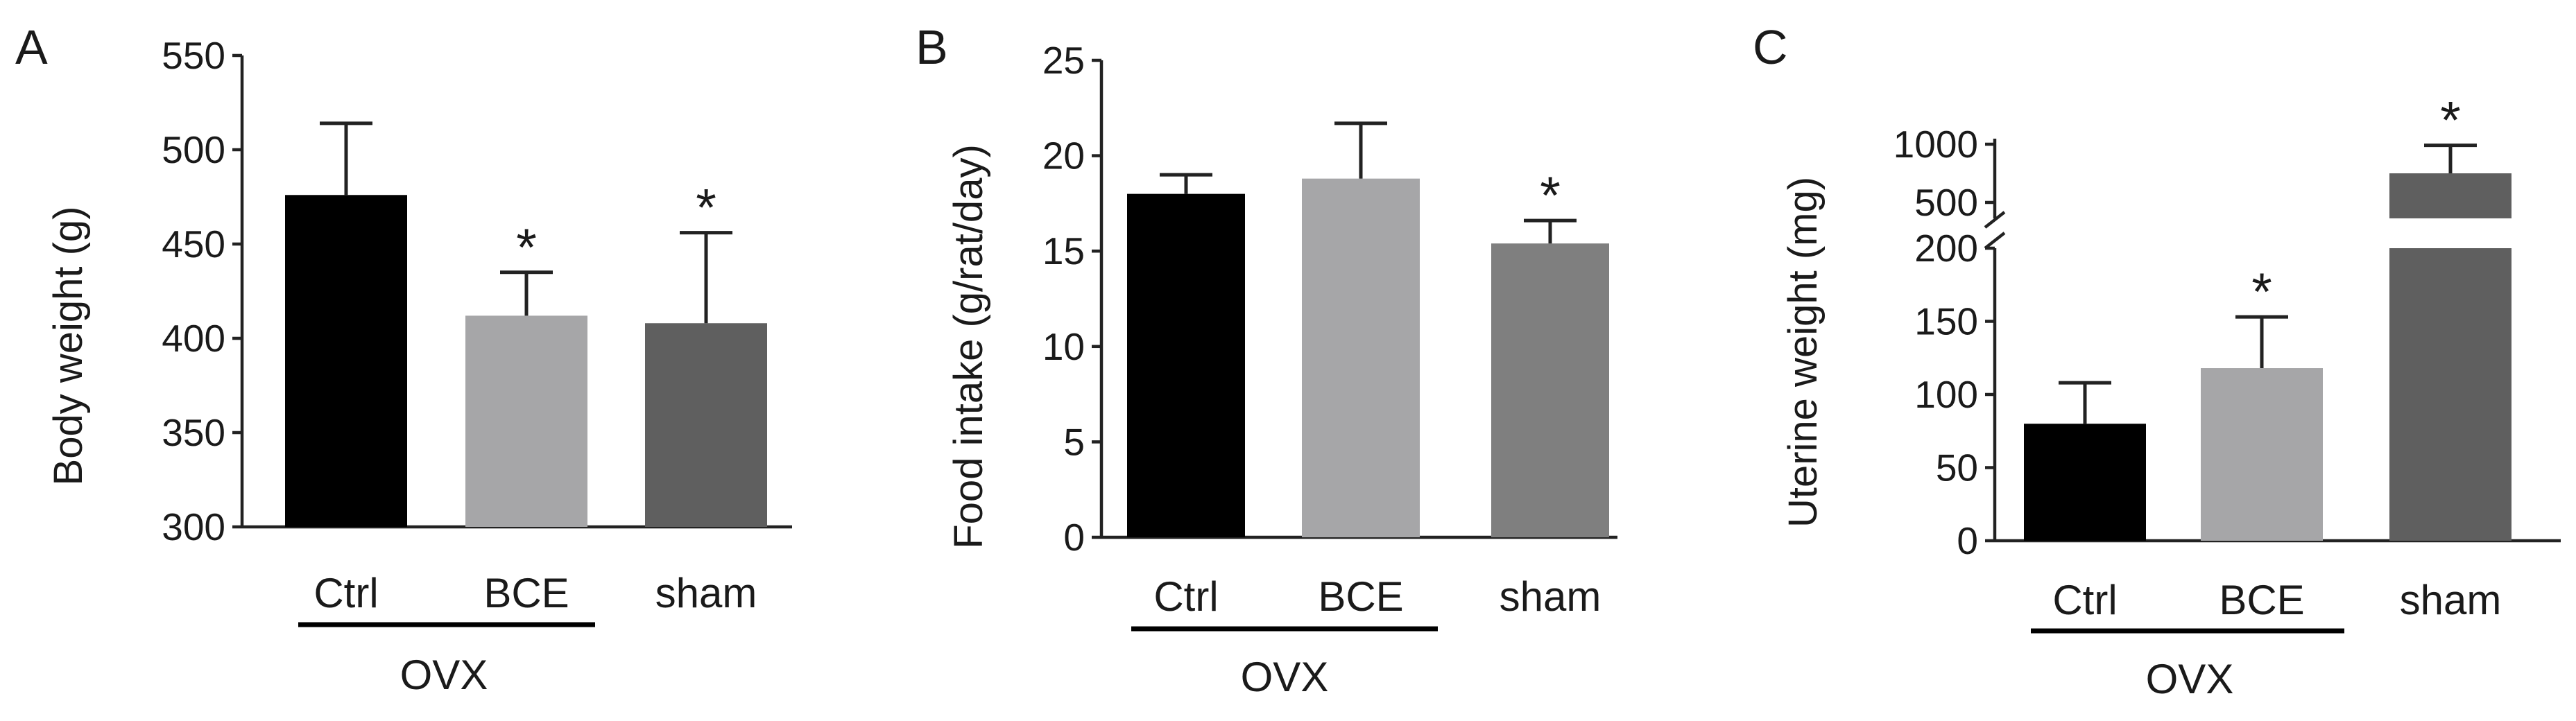 This screenshot has height=721, width=2576. I want to click on panel-a-y-tick-label: 300, so click(193, 526).